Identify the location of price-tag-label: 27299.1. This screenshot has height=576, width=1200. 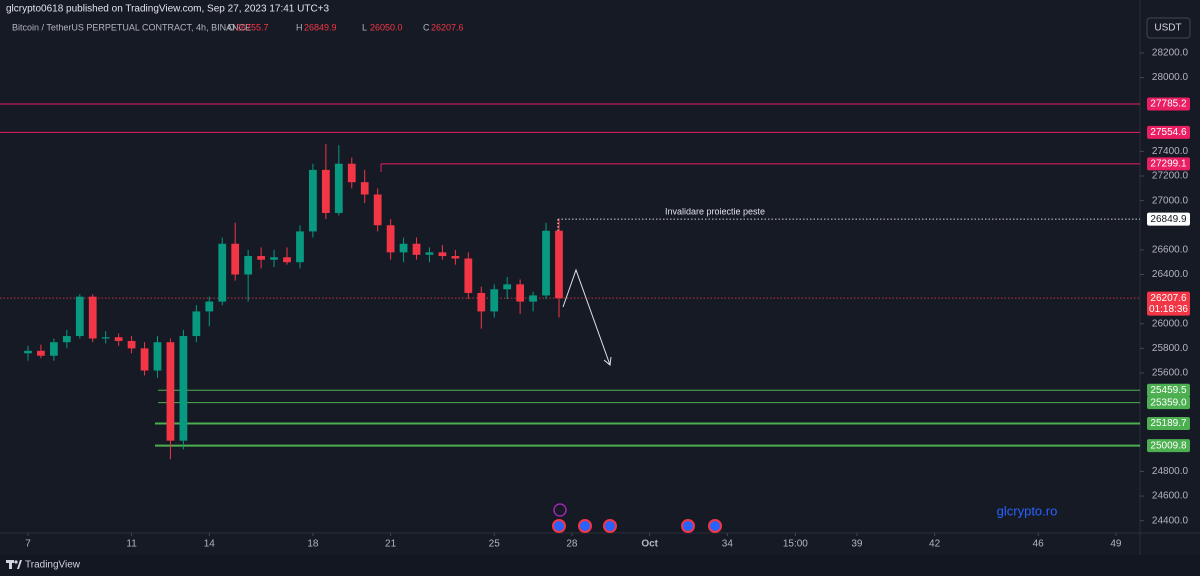
(1168, 163).